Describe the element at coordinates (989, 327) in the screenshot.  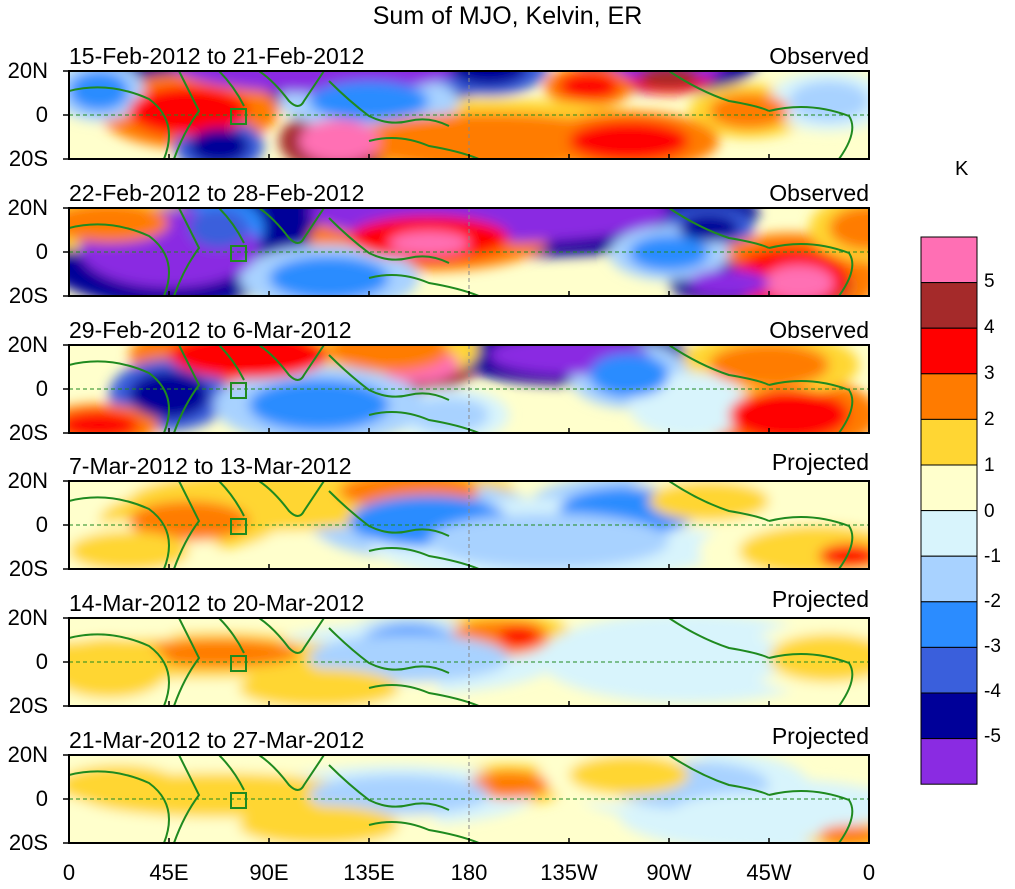
I see `colorbar-label: 4` at that location.